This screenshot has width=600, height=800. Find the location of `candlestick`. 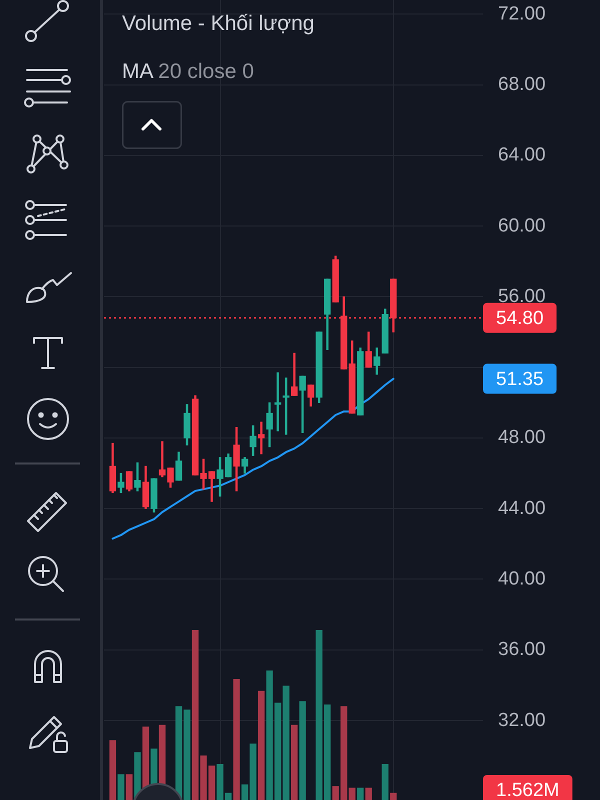

candlestick is located at coordinates (261, 438).